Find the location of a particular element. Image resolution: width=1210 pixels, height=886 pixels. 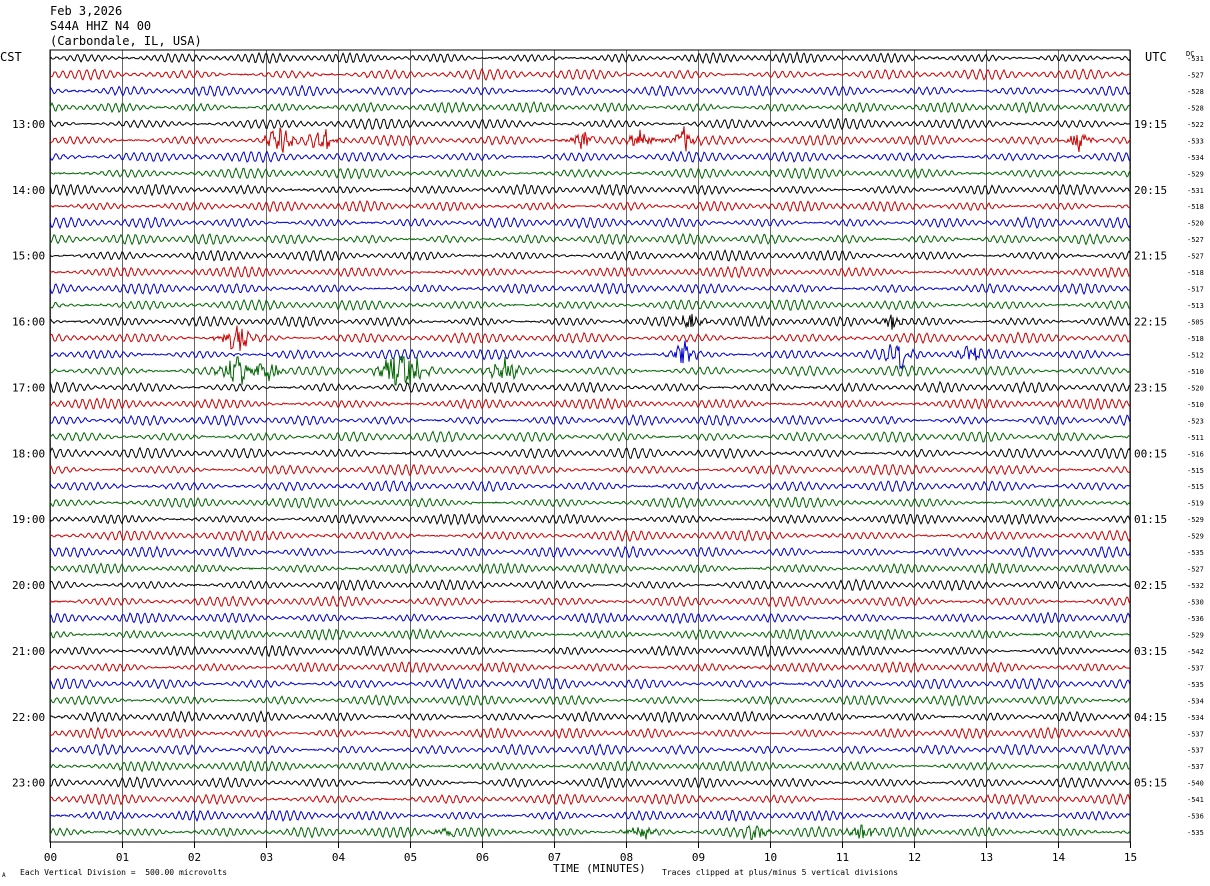

dc-offset-label: -532 is located at coordinates (1195, 586).